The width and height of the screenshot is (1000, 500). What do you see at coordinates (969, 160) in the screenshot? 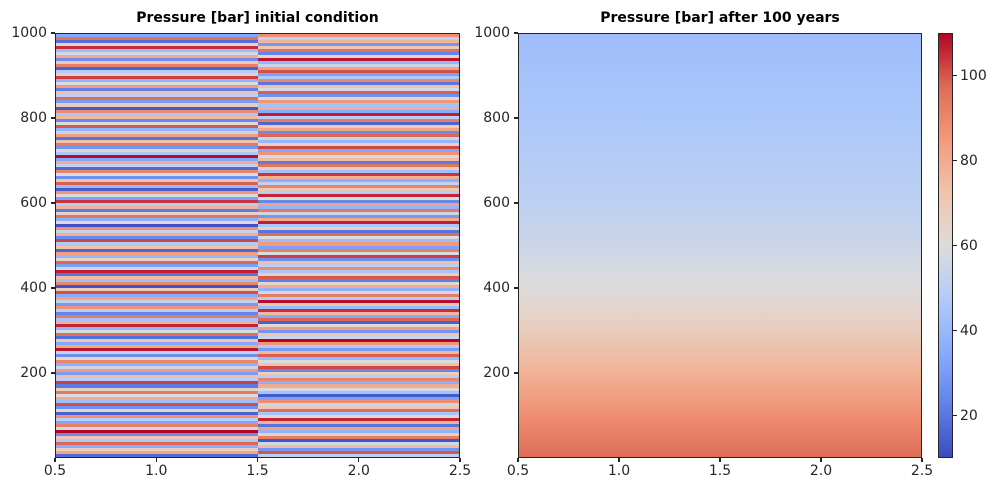
I see `colorbar-tick-label: 80` at bounding box center [969, 160].